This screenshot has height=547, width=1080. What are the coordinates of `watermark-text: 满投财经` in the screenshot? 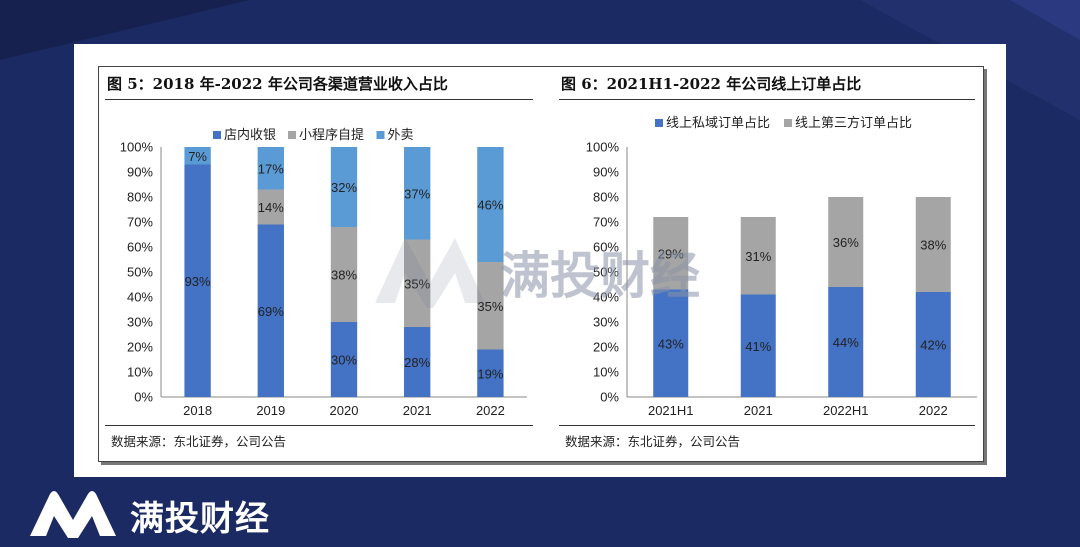 It's located at (600, 276).